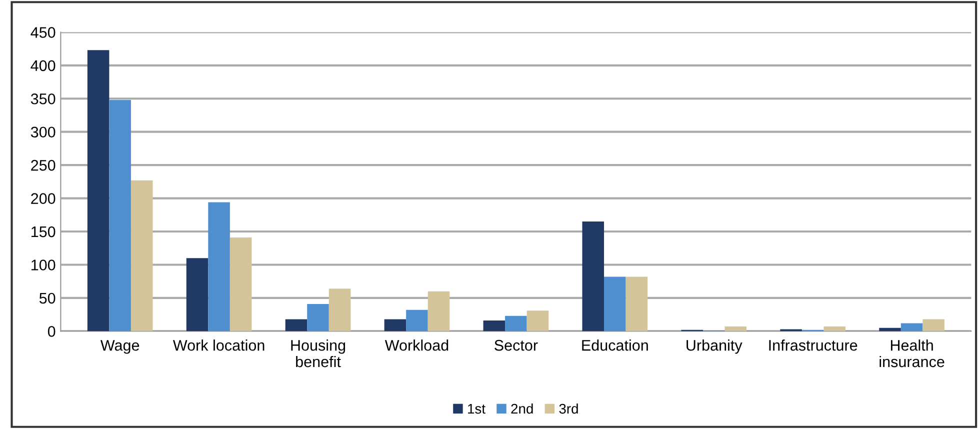 The height and width of the screenshot is (429, 979). I want to click on x-tick-label: Wage, so click(120, 347).